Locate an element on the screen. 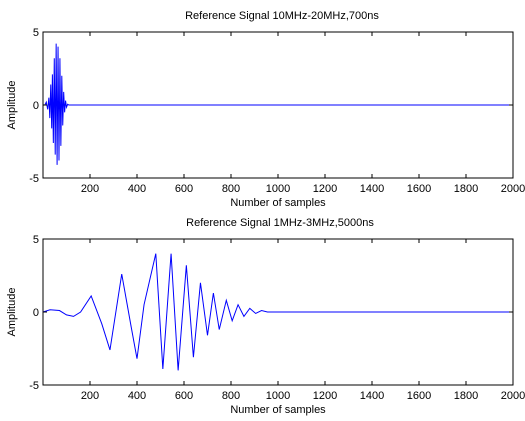 The height and width of the screenshot is (421, 525). x-axis-label-1: Number of samples is located at coordinates (278, 203).